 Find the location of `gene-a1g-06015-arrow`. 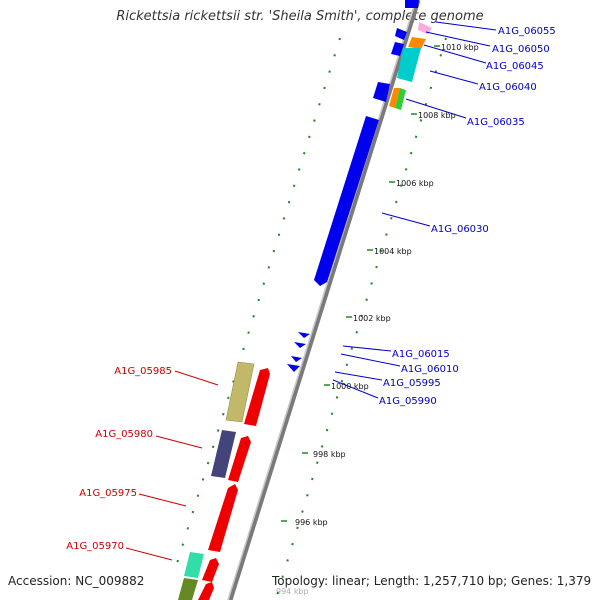

gene-a1g-06015-arrow is located at coordinates (304, 335).